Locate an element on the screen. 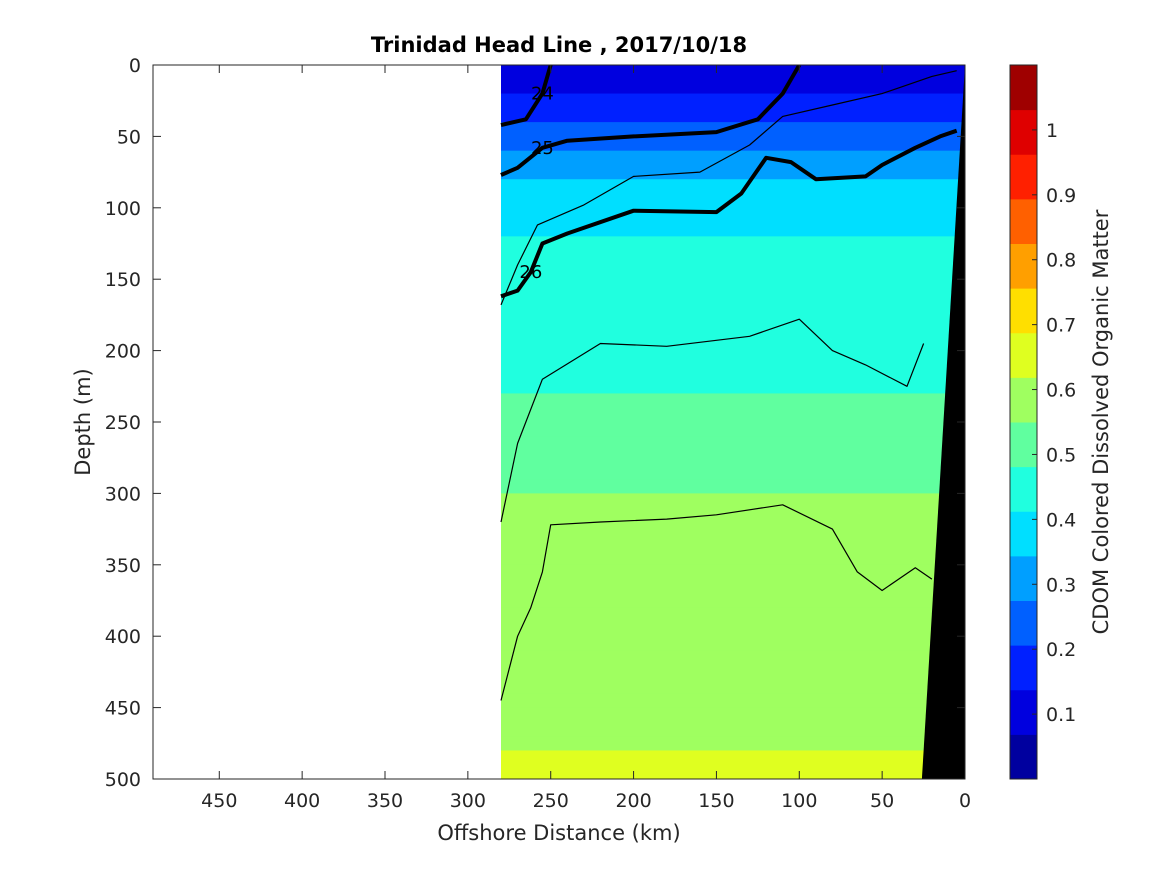  contour-label: 24 is located at coordinates (542, 94).